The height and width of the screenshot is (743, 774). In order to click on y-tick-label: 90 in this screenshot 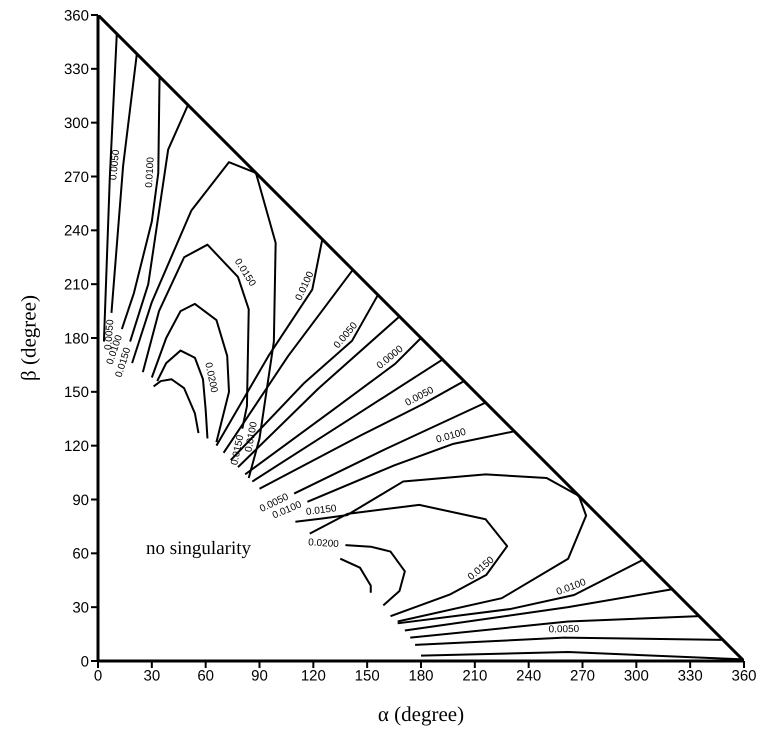, I will do `click(80, 500)`.